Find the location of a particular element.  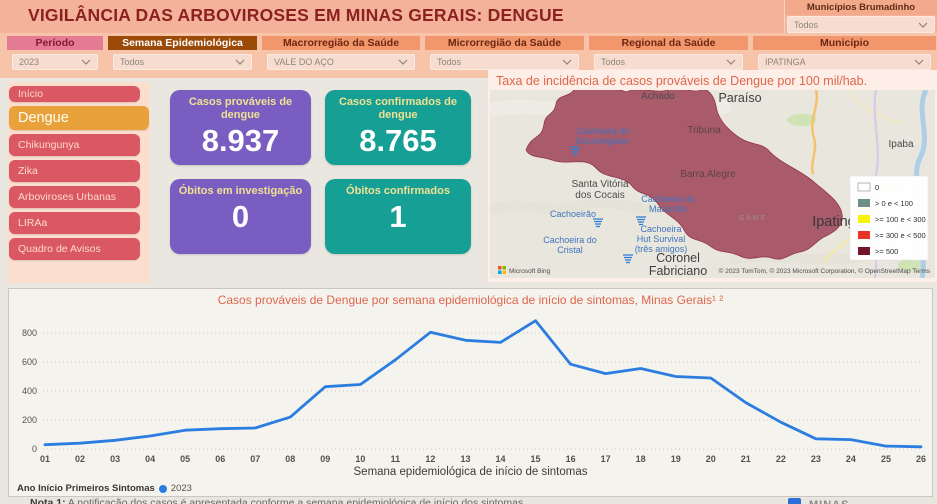

map-region-ipatinga is located at coordinates (684, 175).